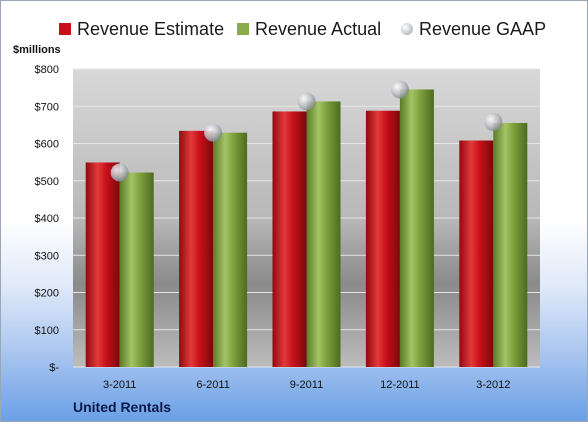 The image size is (588, 422). Describe the element at coordinates (483, 28) in the screenshot. I see `legend-label-gaap: Revenue GAAP` at that location.